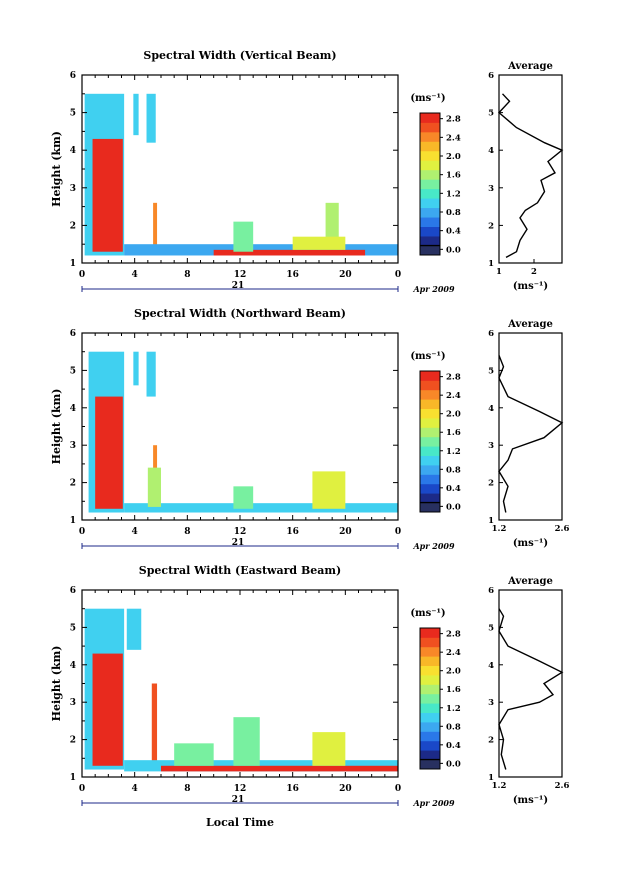  I want to click on x-tick-label: 8, so click(187, 789).